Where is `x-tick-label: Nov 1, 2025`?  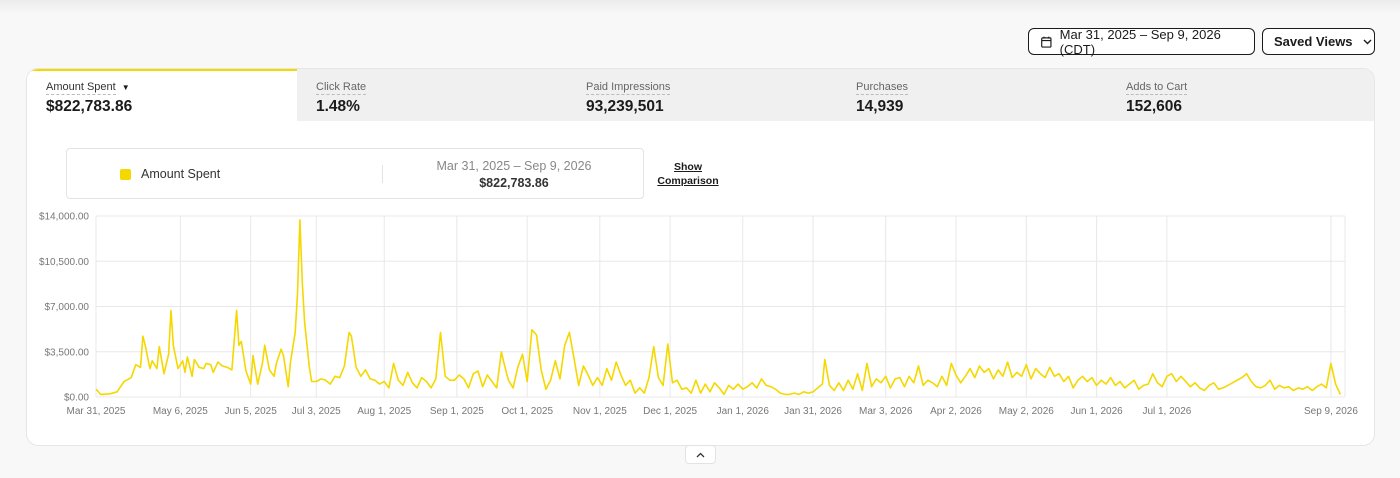
x-tick-label: Nov 1, 2025 is located at coordinates (600, 411).